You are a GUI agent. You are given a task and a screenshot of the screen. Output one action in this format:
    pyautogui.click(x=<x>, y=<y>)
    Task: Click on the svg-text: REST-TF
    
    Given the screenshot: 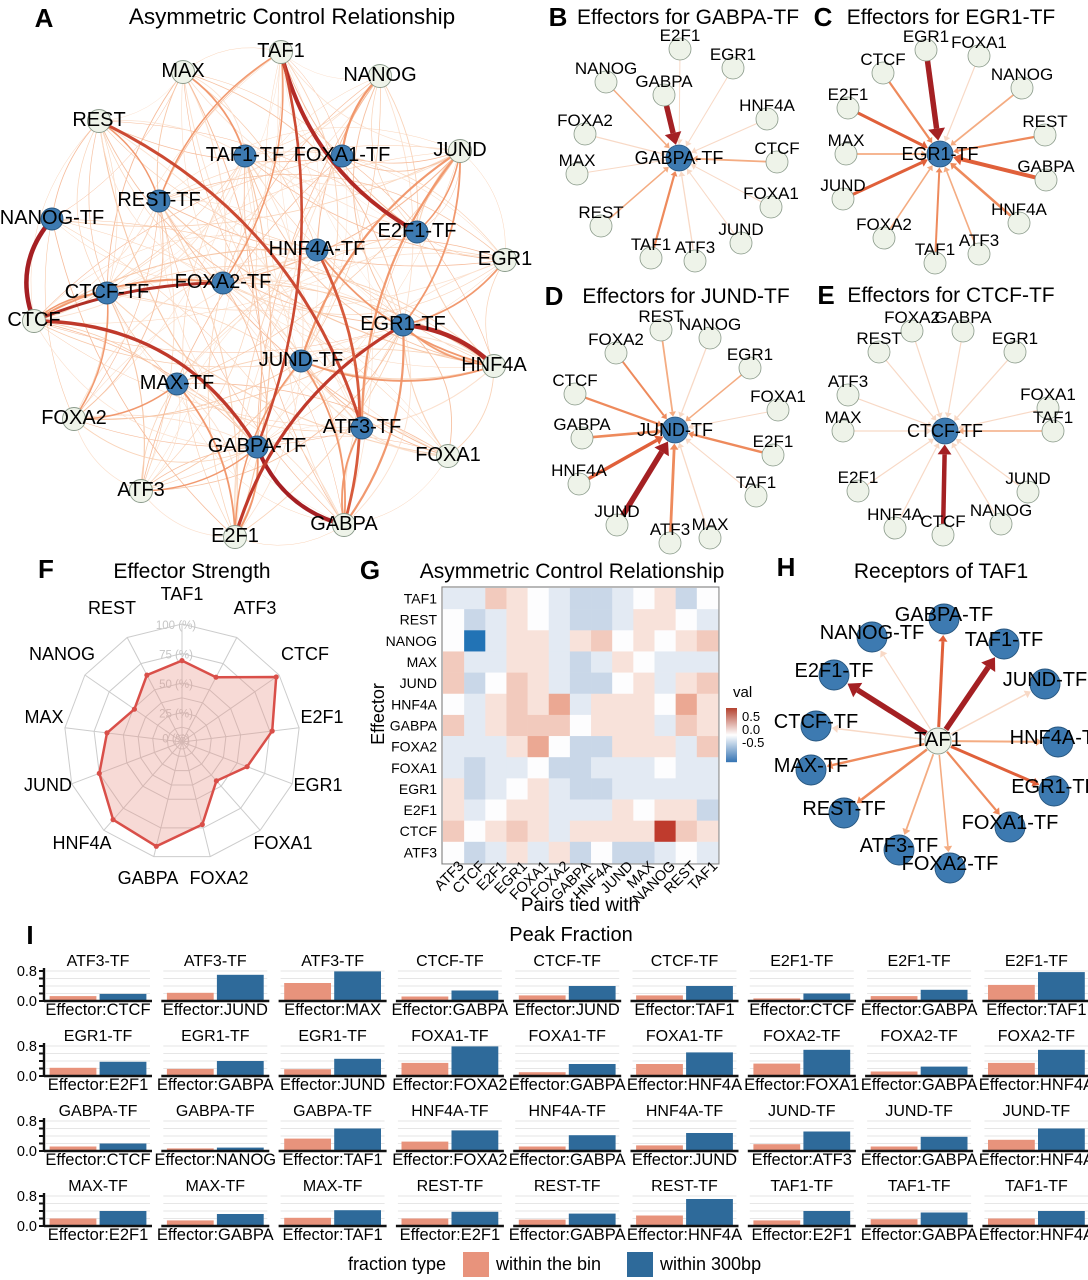 What is the action you would take?
    pyautogui.click(x=450, y=1186)
    